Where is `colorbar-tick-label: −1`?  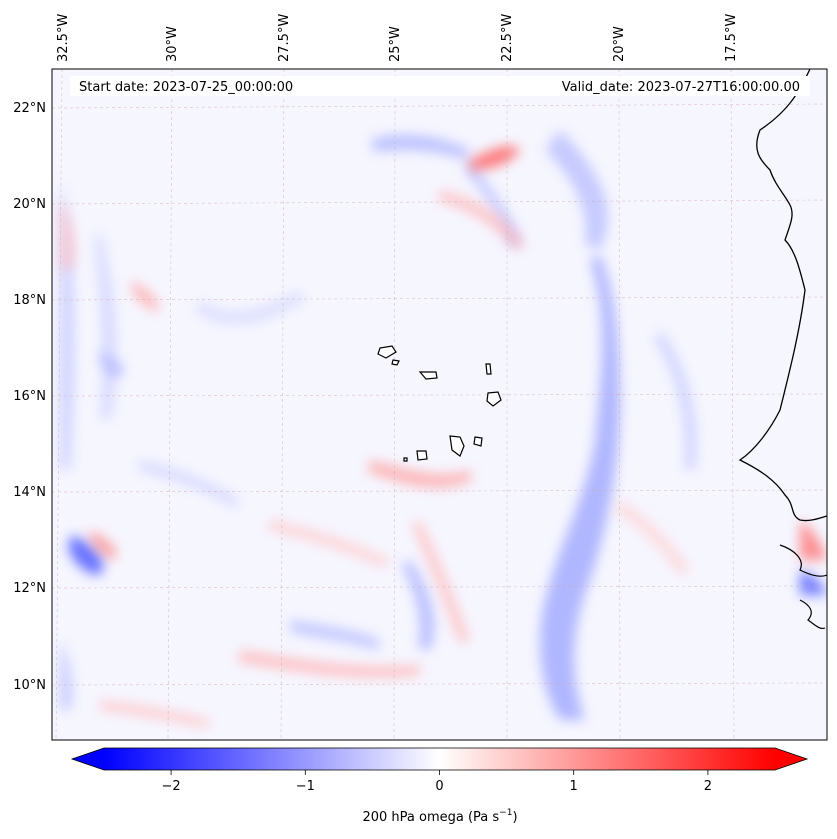 colorbar-tick-label: −1 is located at coordinates (305, 786).